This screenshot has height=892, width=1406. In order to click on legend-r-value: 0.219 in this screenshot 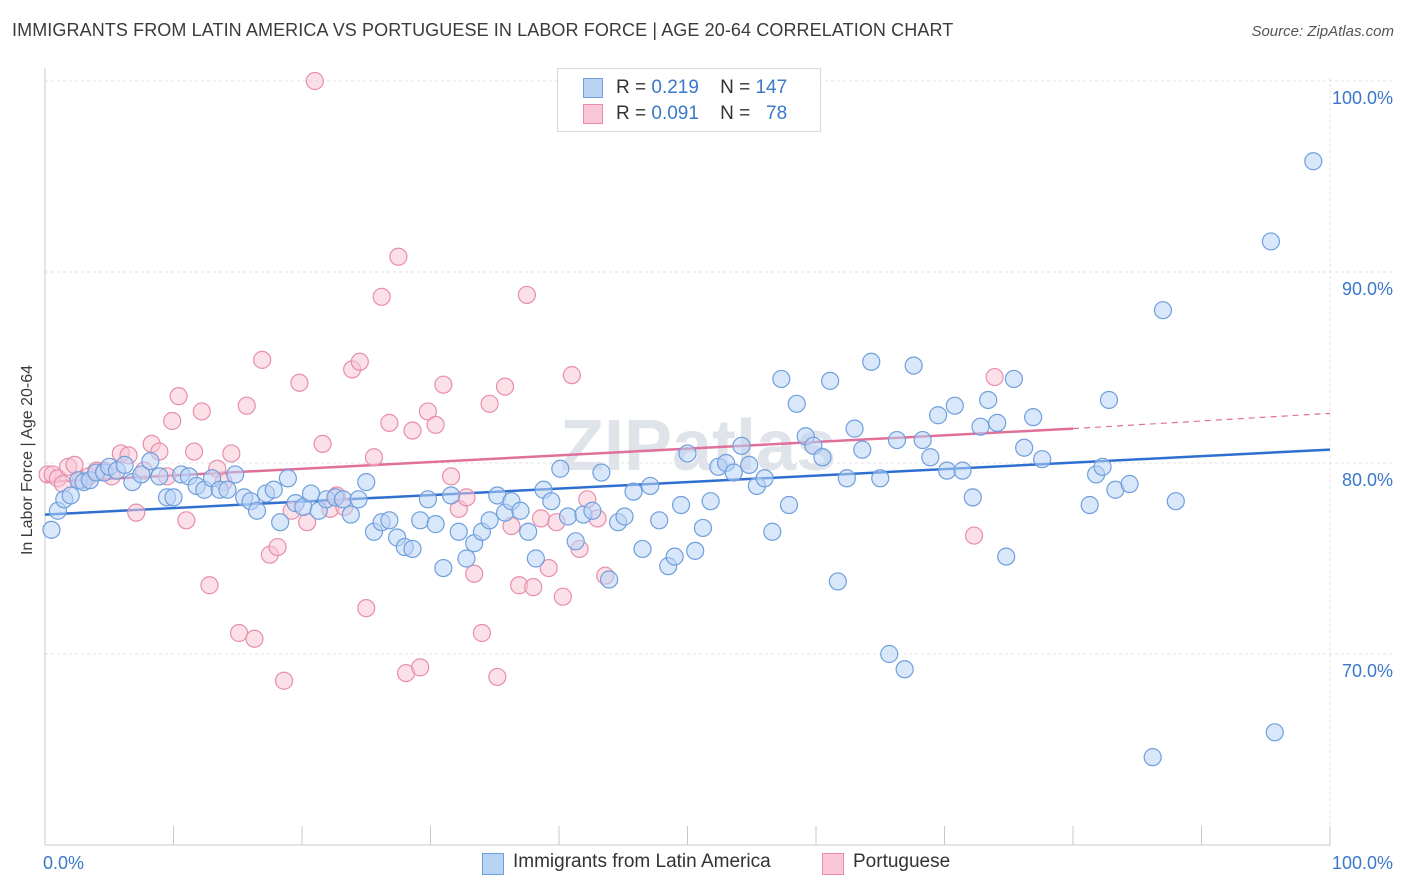, I will do `click(675, 87)`.